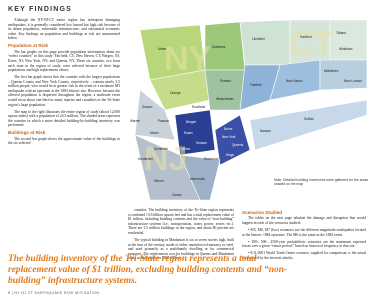  I want to click on county-label: New York, so click(229, 137).